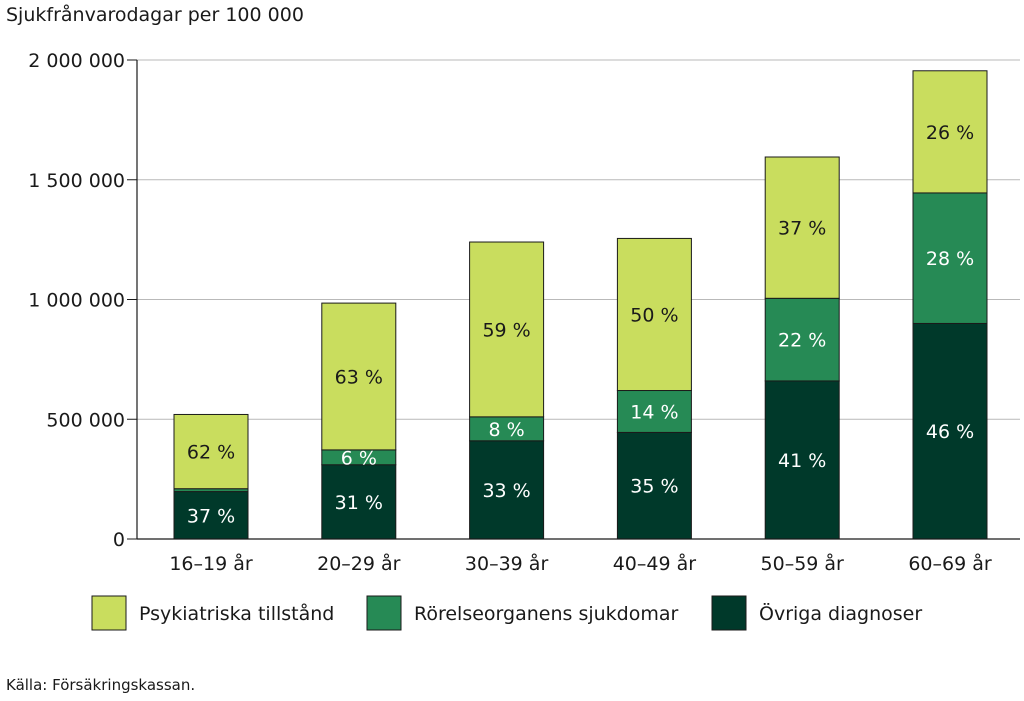  I want to click on y-tick-label: 1 000 000, so click(76, 301).